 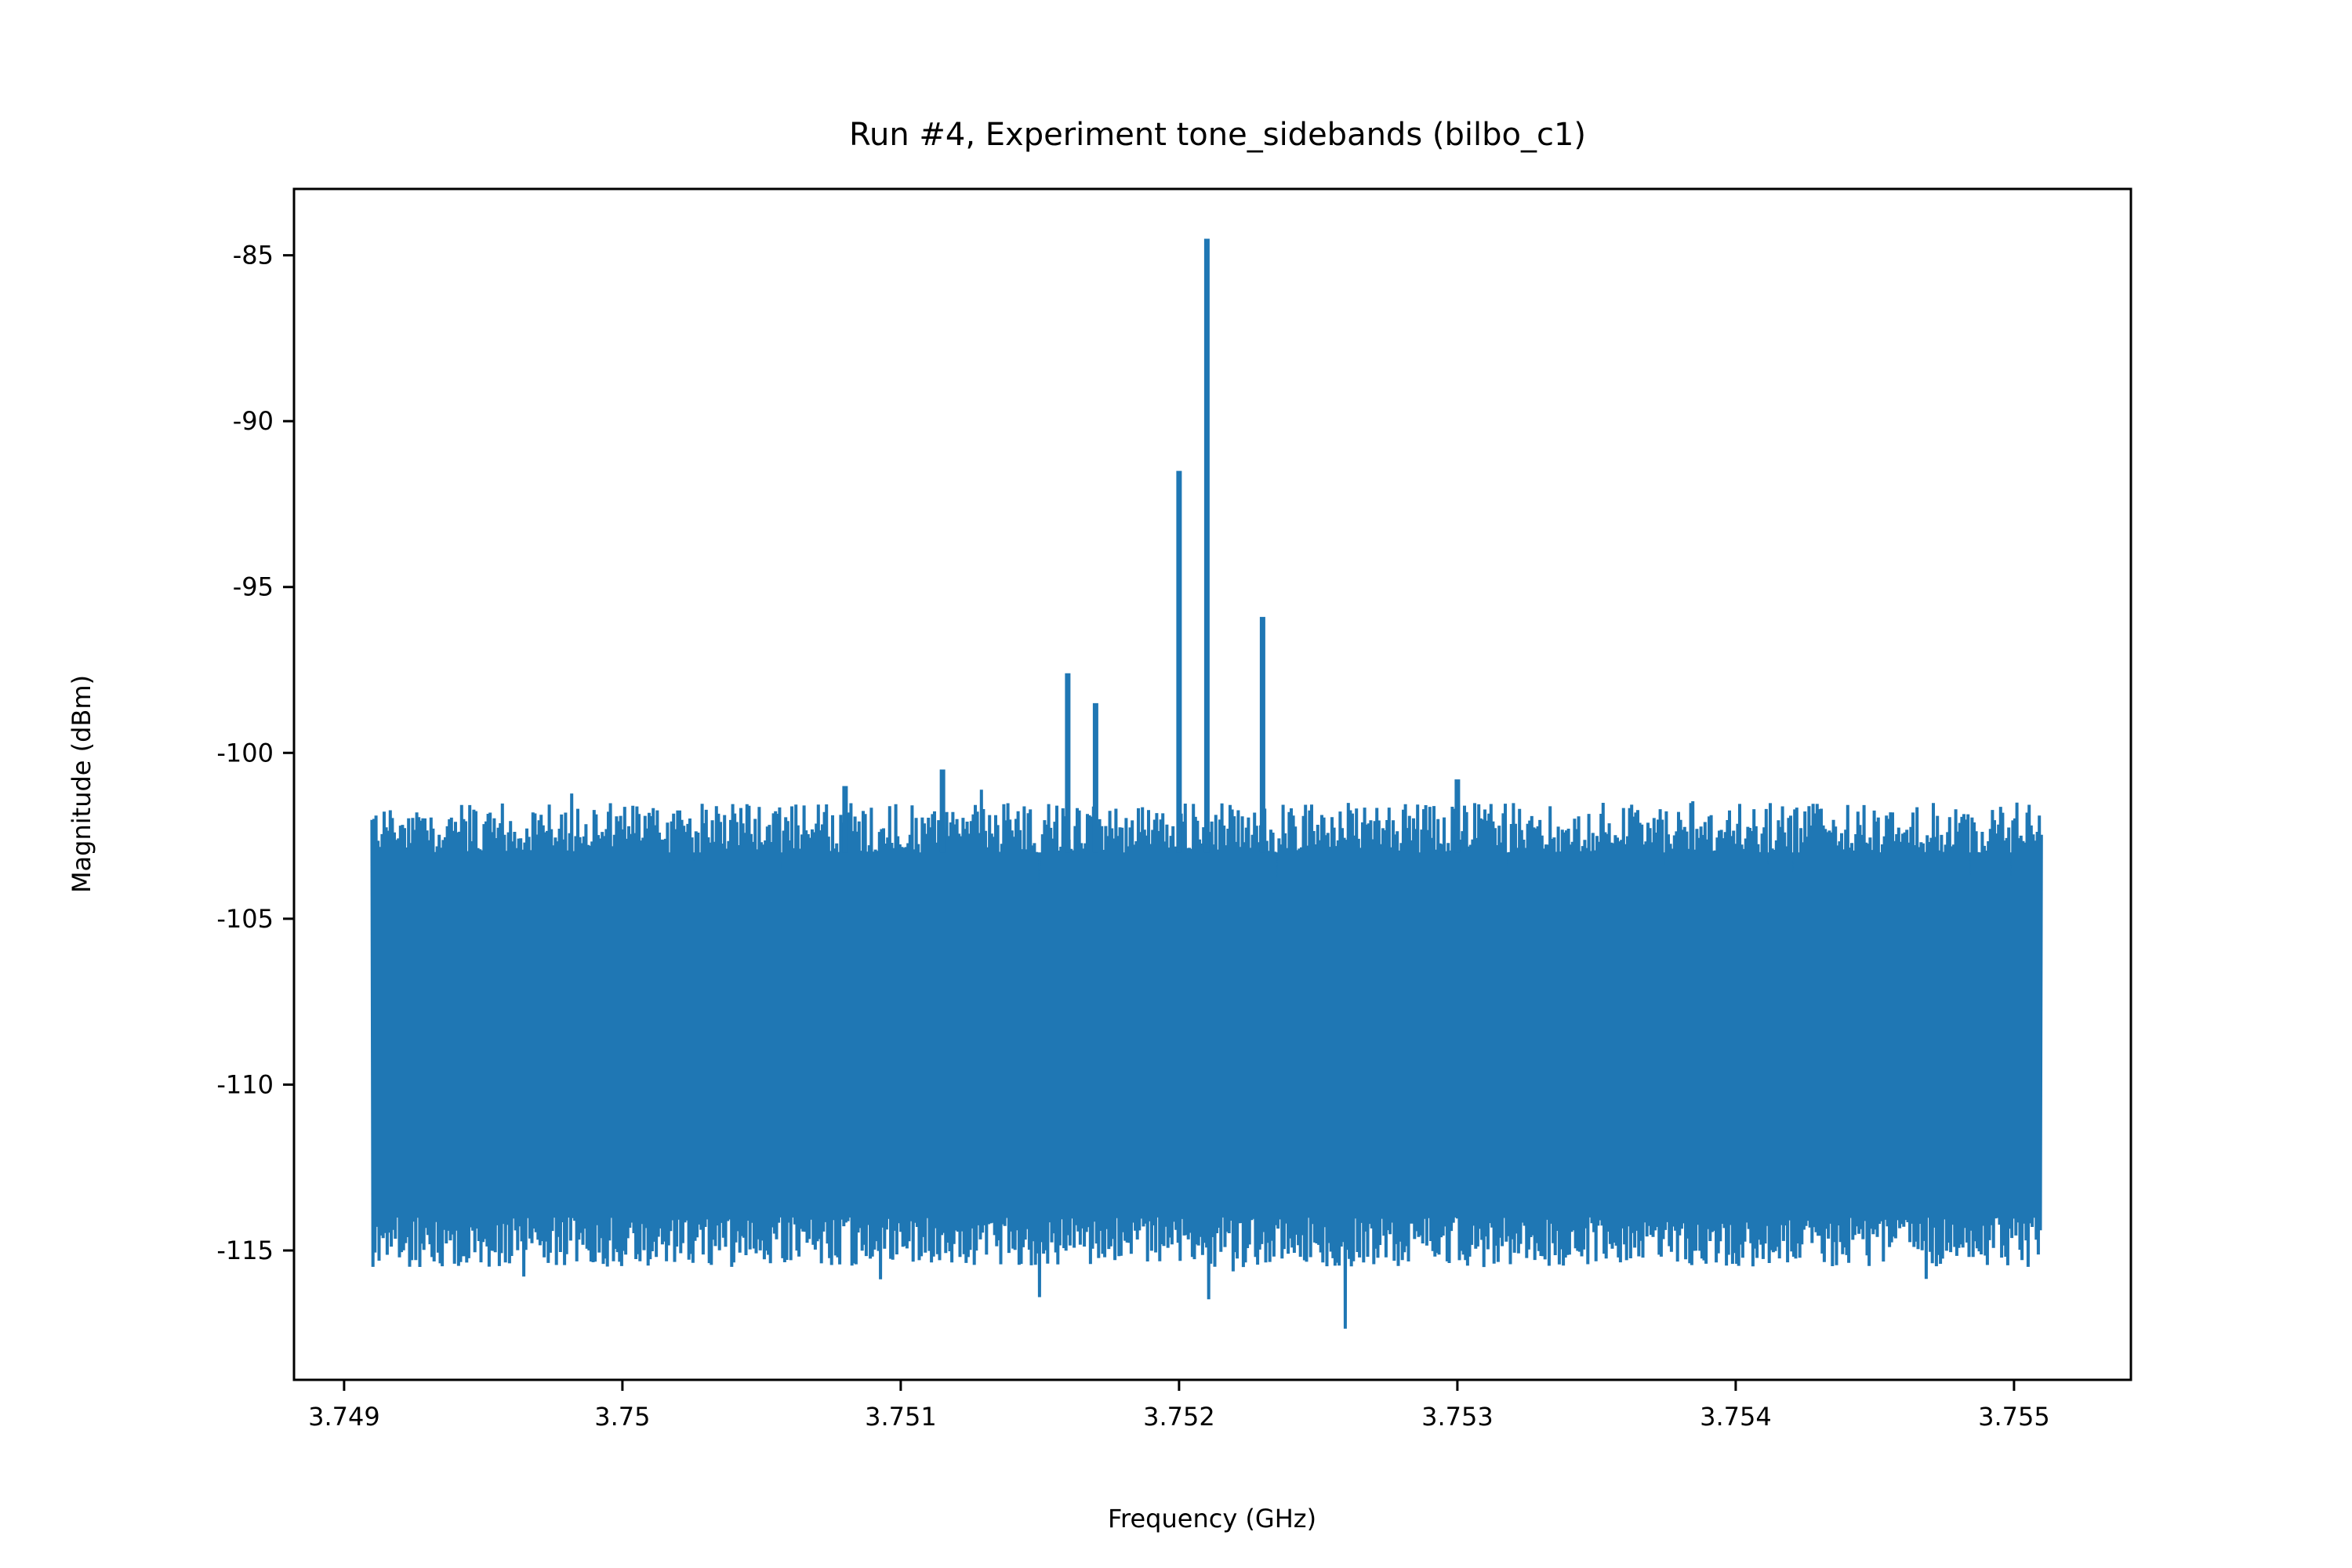 What do you see at coordinates (253, 421) in the screenshot?
I see `y-tick-label: -90` at bounding box center [253, 421].